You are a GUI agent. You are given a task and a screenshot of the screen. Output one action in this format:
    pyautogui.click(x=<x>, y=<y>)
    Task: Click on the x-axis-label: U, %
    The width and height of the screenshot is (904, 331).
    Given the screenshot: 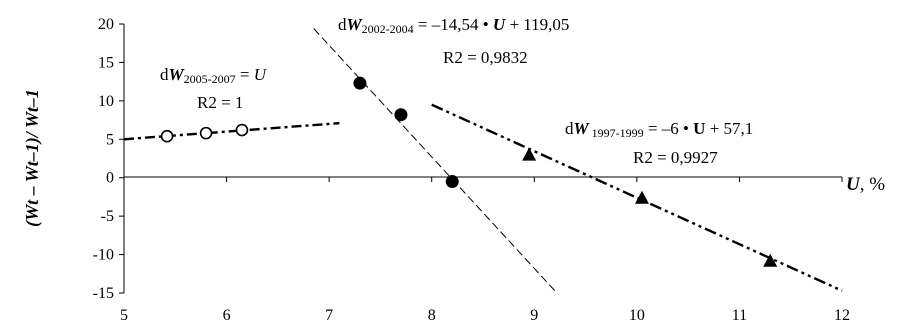 What is the action you would take?
    pyautogui.click(x=865, y=184)
    